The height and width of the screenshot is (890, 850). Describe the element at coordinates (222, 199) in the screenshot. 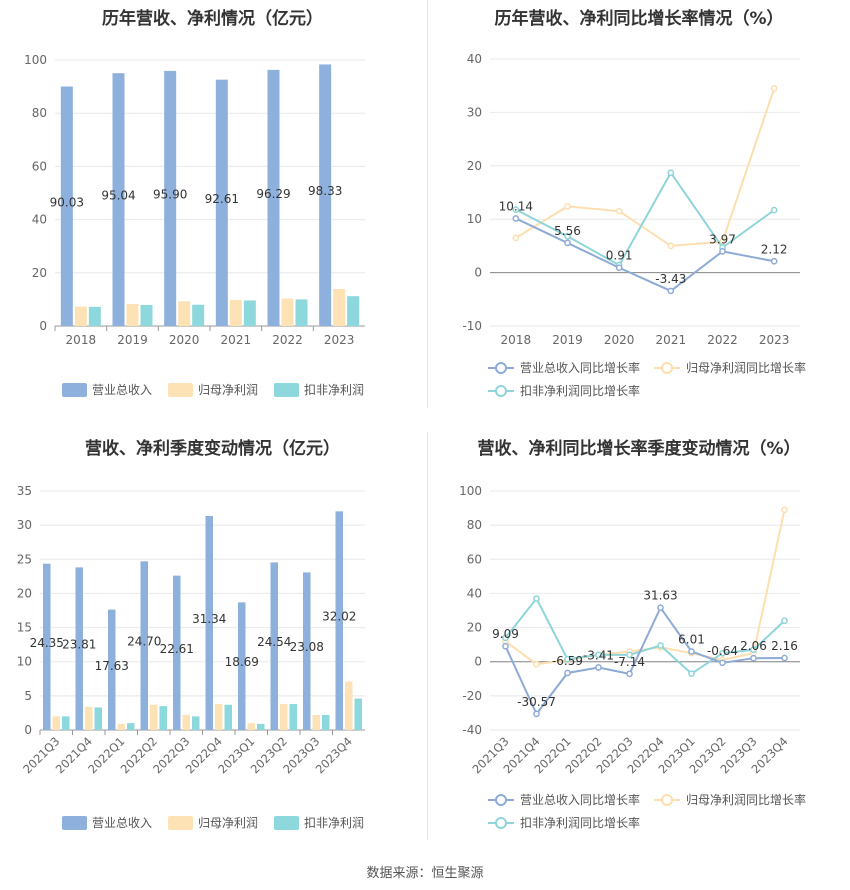

I see `data-label: 92.61` at that location.